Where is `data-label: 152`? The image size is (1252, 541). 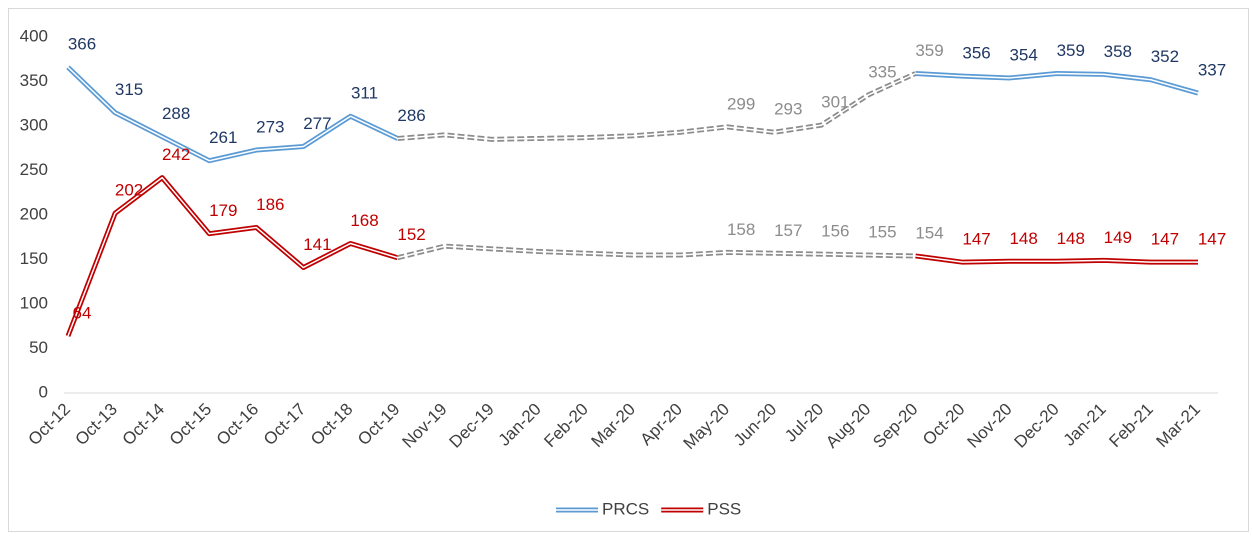
data-label: 152 is located at coordinates (411, 234).